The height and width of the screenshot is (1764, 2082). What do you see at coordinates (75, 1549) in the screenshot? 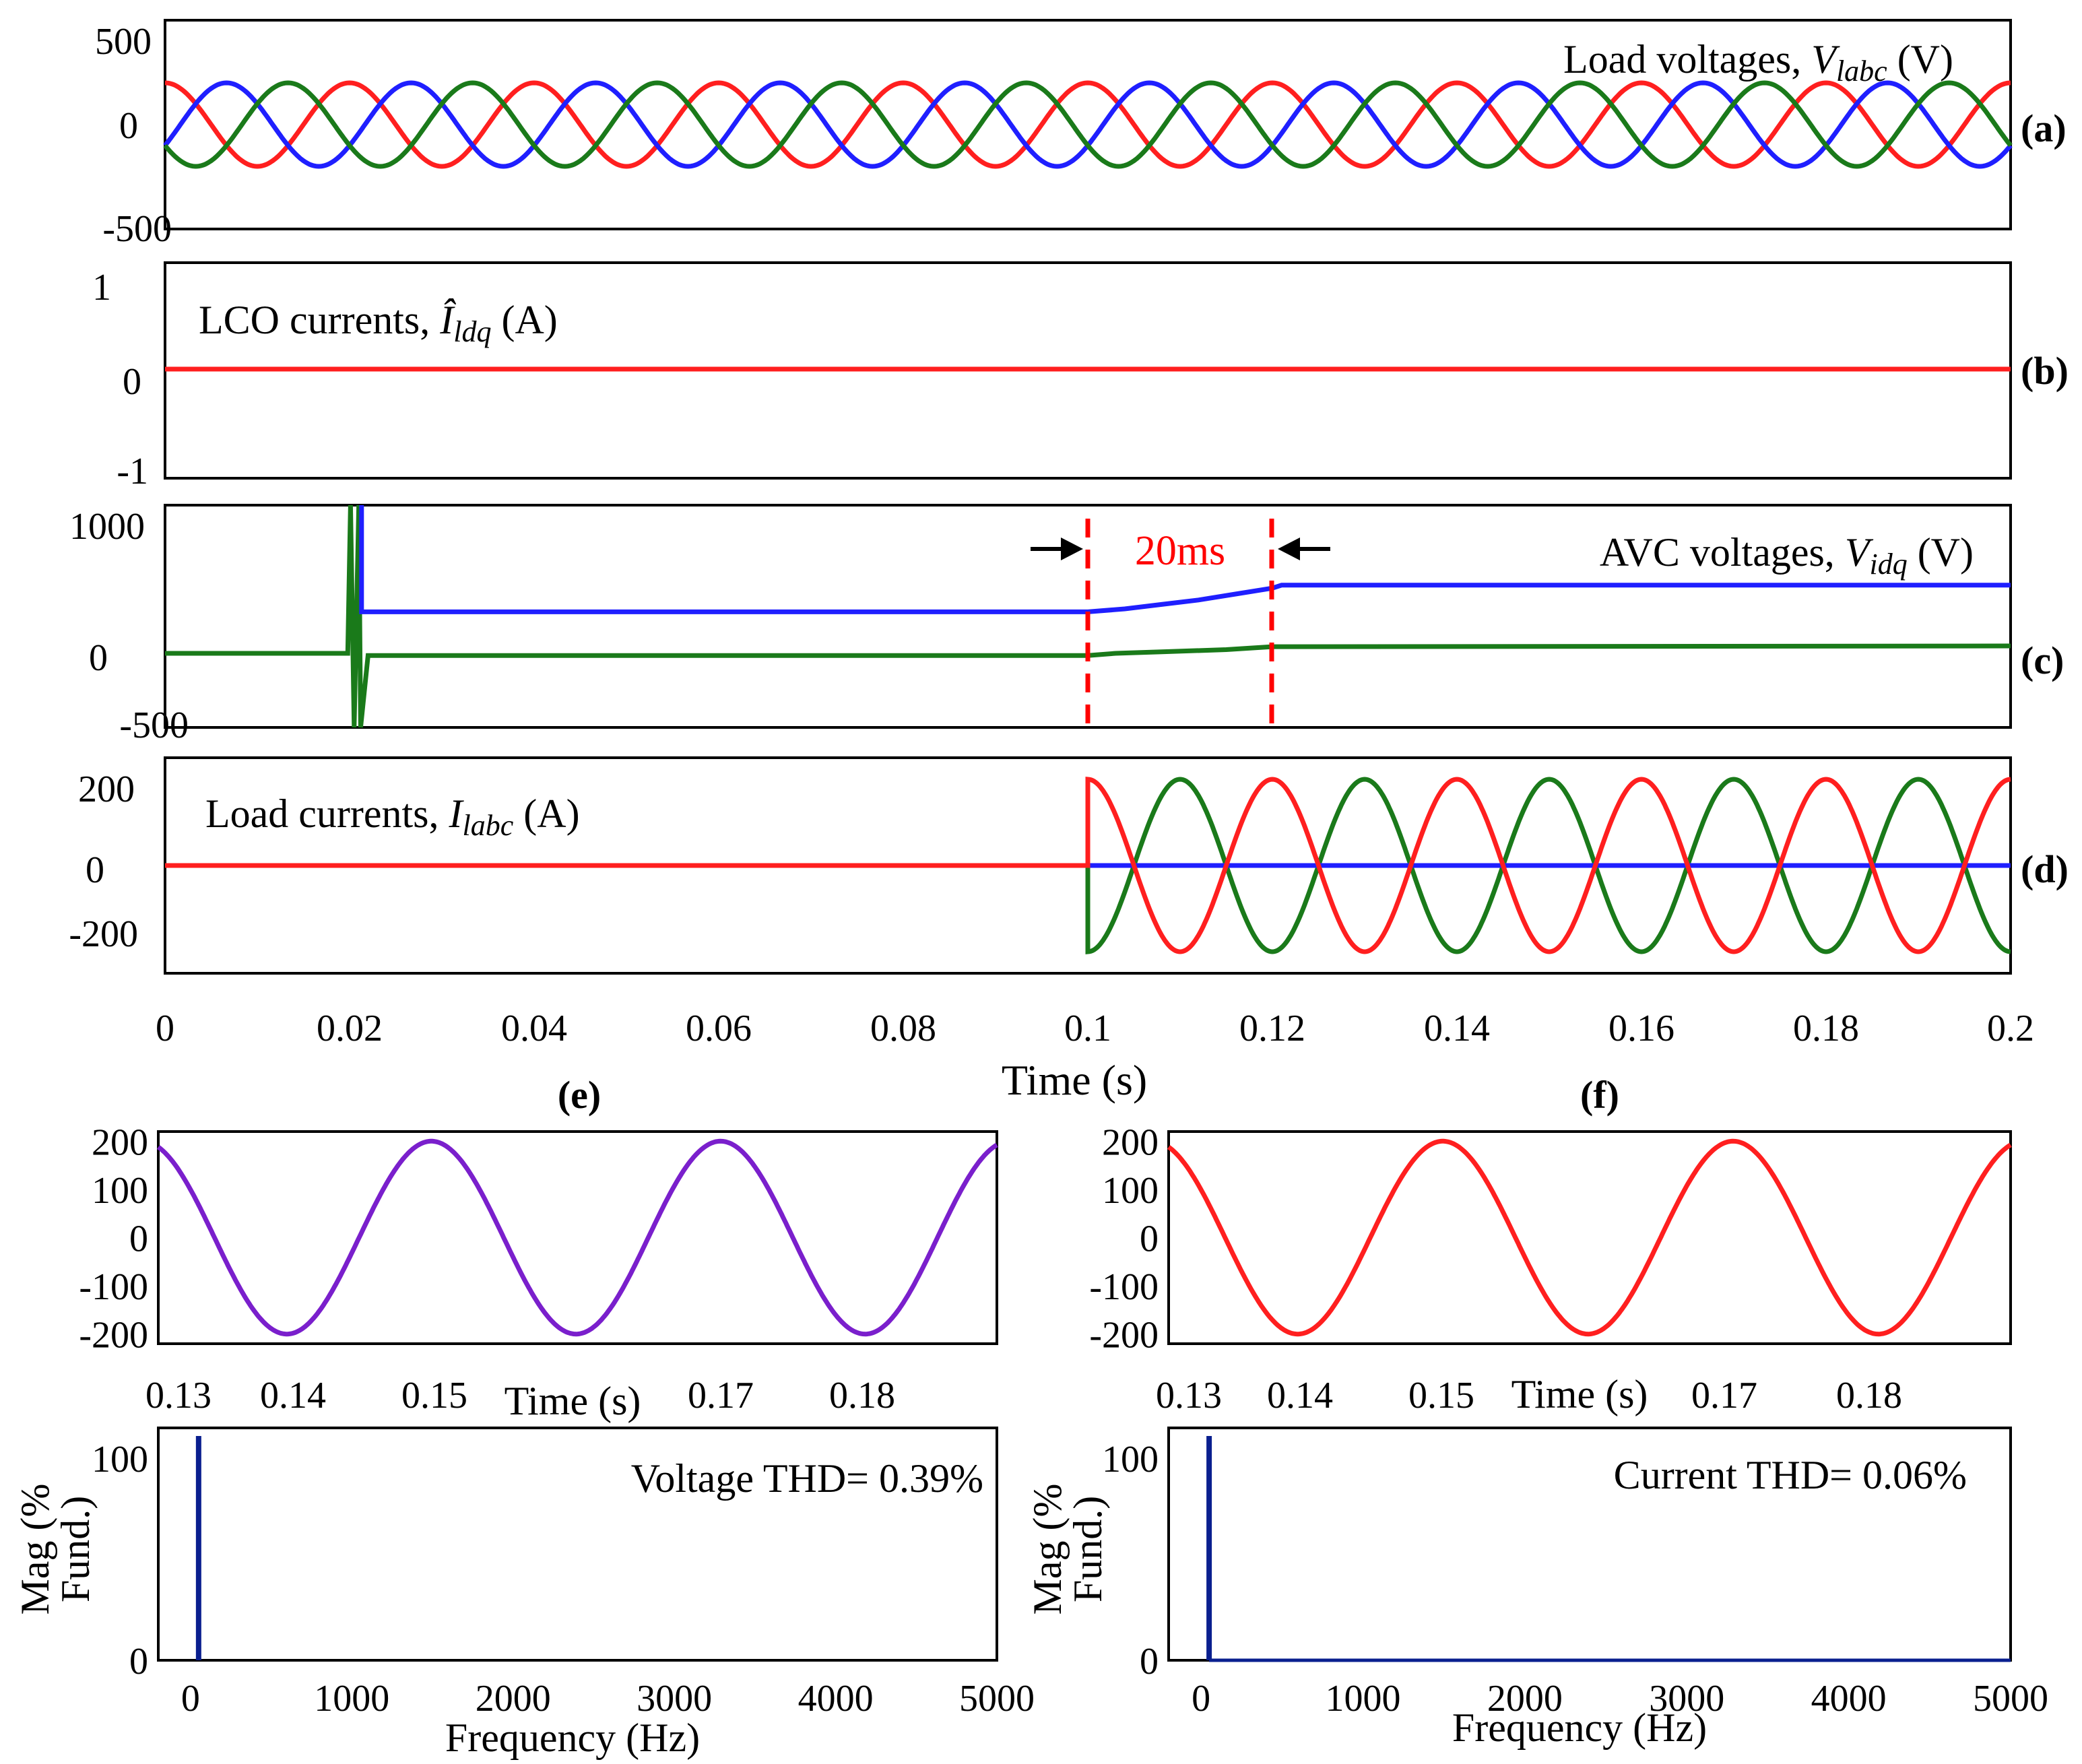
I see `panel-e-spectrum-ylabel-2: Fund.)` at bounding box center [75, 1549].